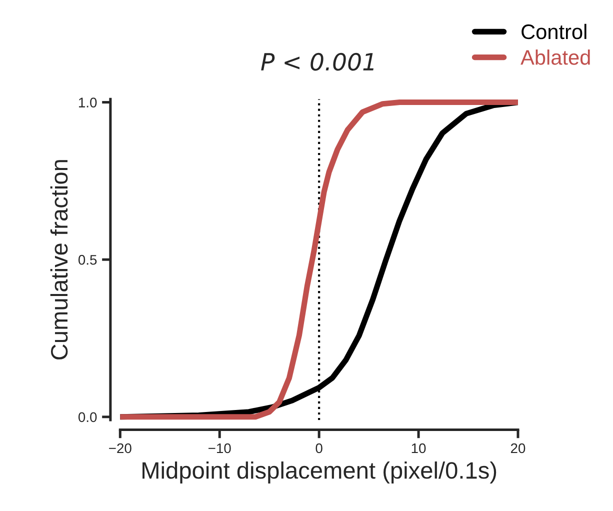 The height and width of the screenshot is (511, 613). What do you see at coordinates (554, 32) in the screenshot?
I see `legend-label: Control` at bounding box center [554, 32].